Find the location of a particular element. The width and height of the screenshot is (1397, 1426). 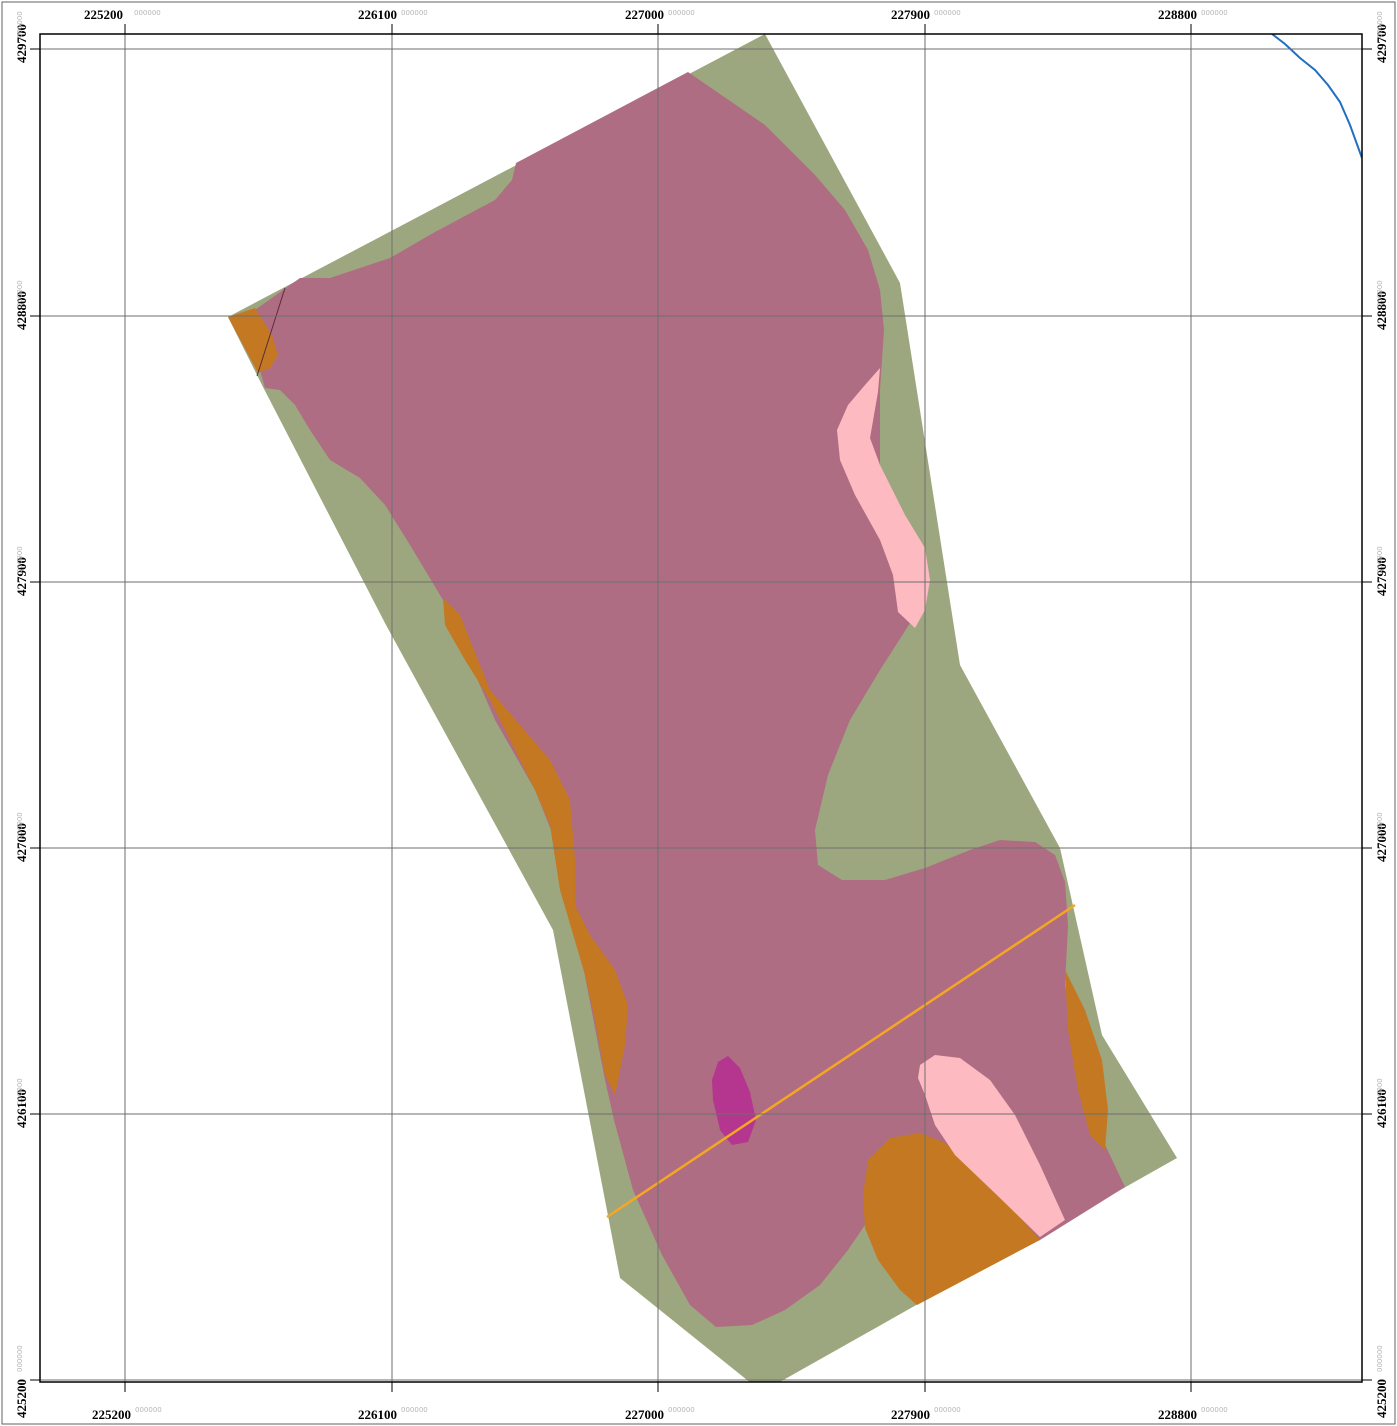

unit-orange-outcrop-west is located at coordinates (535, 846).